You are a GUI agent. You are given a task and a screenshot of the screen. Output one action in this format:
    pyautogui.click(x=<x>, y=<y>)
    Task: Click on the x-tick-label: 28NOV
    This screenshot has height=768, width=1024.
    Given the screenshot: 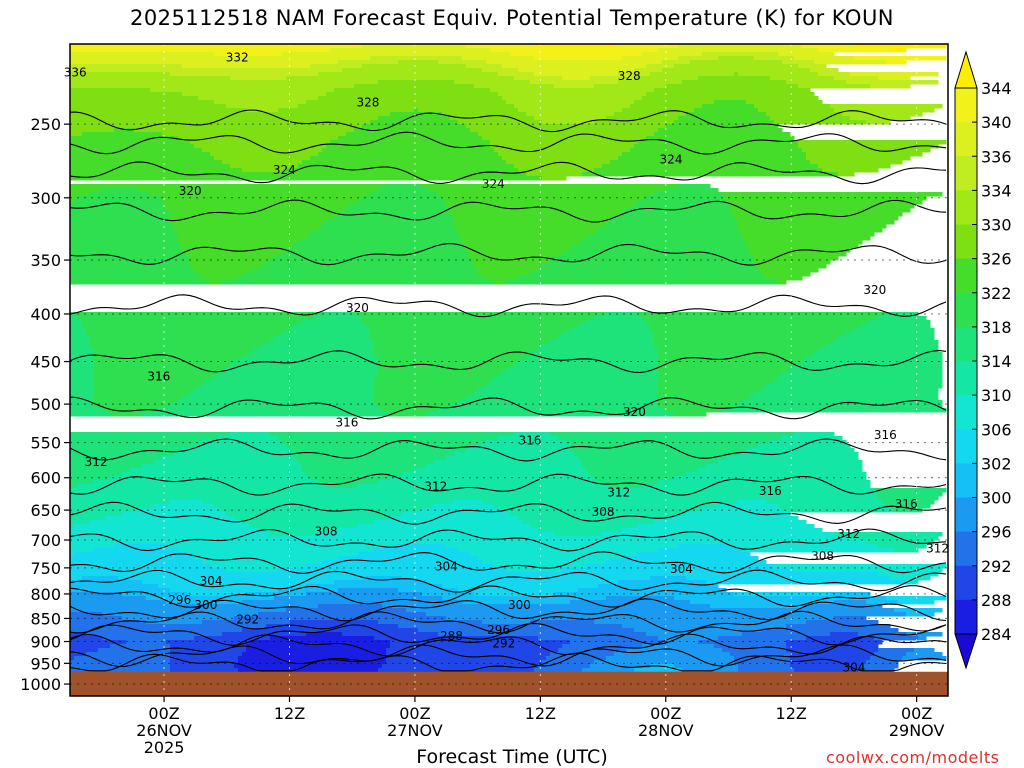 What is the action you would take?
    pyautogui.click(x=666, y=730)
    